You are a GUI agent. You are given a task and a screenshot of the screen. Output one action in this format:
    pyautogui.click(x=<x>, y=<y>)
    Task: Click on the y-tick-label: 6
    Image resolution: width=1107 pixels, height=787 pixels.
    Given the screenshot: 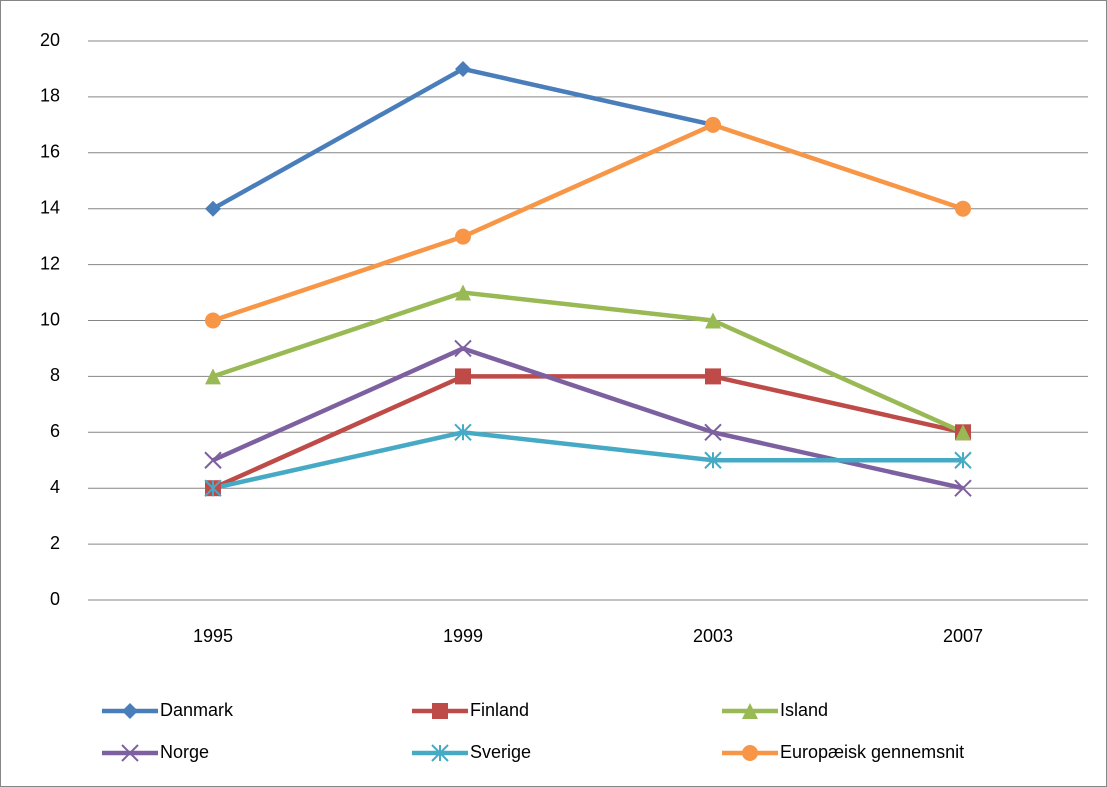 What is the action you would take?
    pyautogui.click(x=55, y=431)
    